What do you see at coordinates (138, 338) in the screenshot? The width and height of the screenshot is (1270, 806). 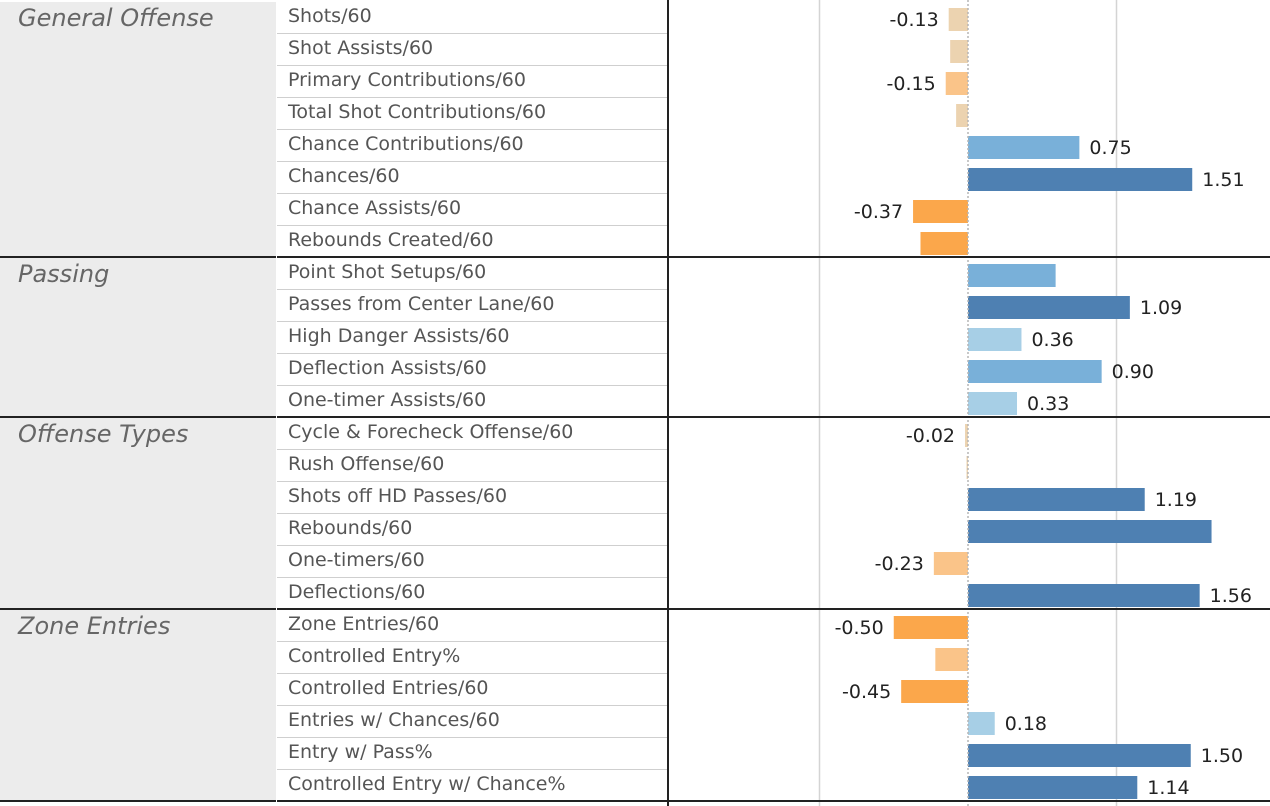 I see `category-cell: Passing` at bounding box center [138, 338].